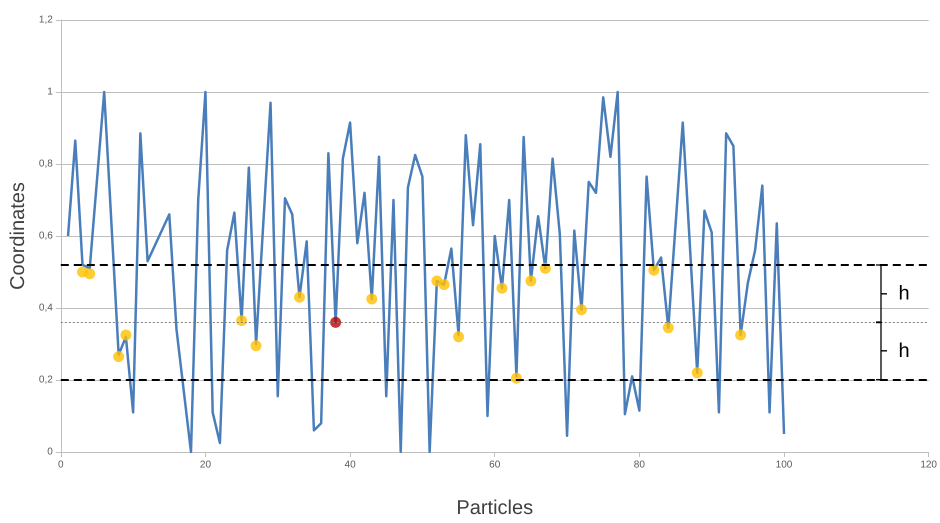 Image resolution: width=940 pixels, height=523 pixels. What do you see at coordinates (46, 20) in the screenshot?
I see `y-tick-label: 1,2` at bounding box center [46, 20].